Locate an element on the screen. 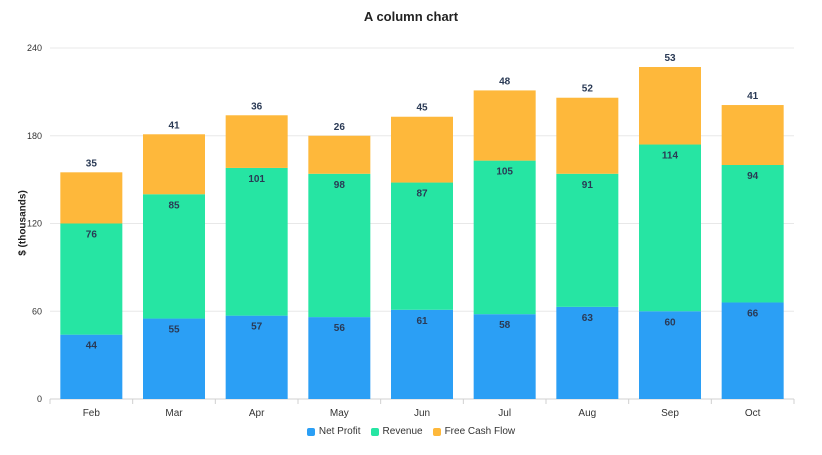 This screenshot has height=455, width=822. x-tick-label: Aug is located at coordinates (587, 413).